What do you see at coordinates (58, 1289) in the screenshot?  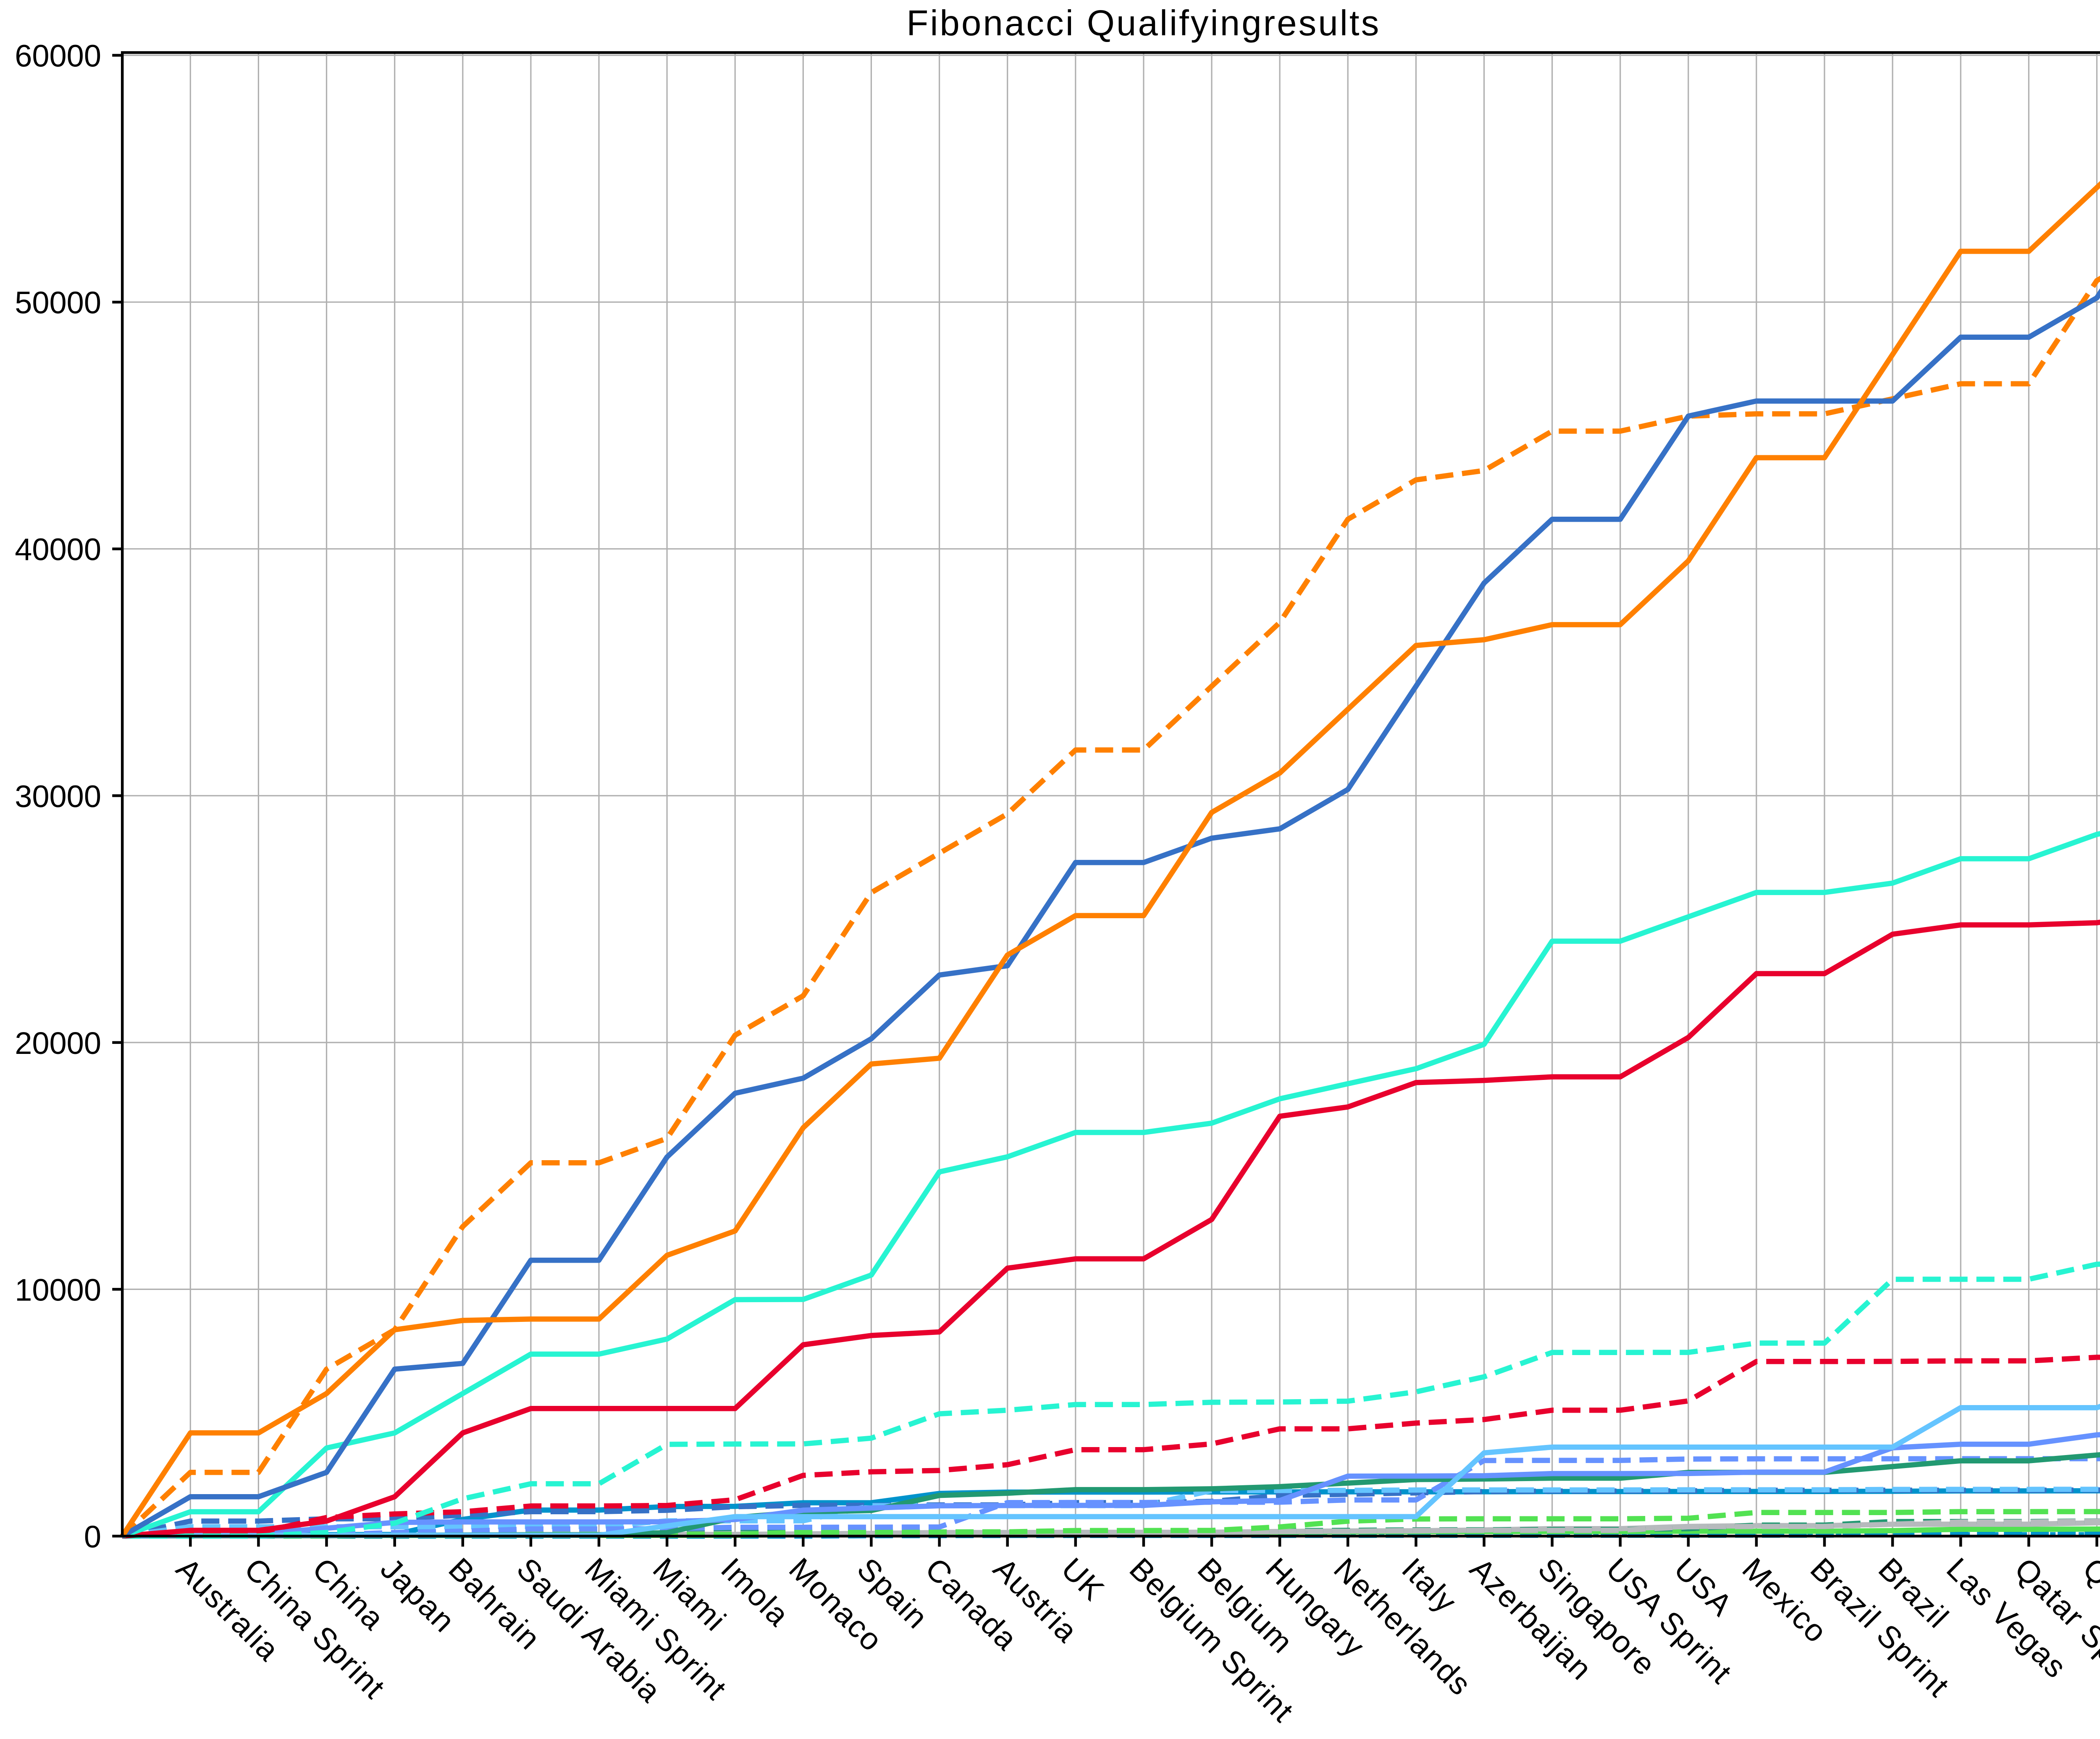 I see `svg-text: 10000` at bounding box center [58, 1289].